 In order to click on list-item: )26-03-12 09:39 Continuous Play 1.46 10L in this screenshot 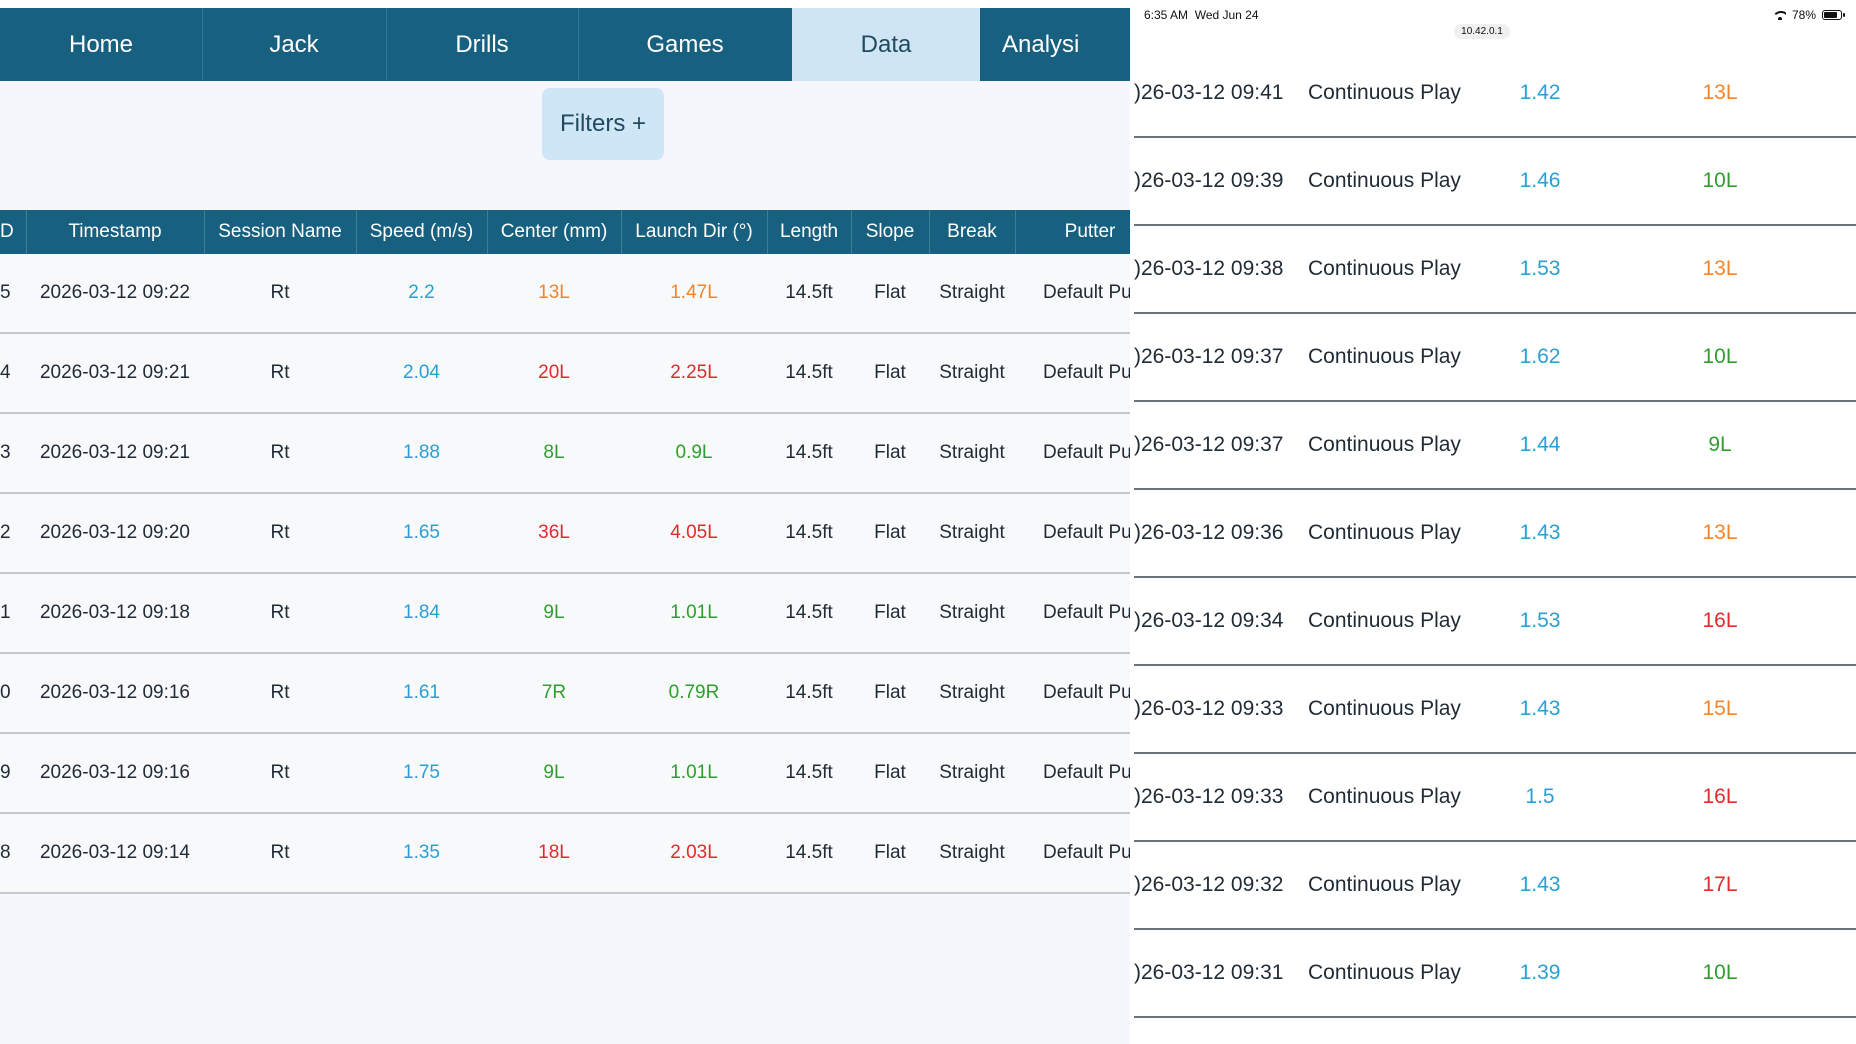, I will do `click(1495, 182)`.